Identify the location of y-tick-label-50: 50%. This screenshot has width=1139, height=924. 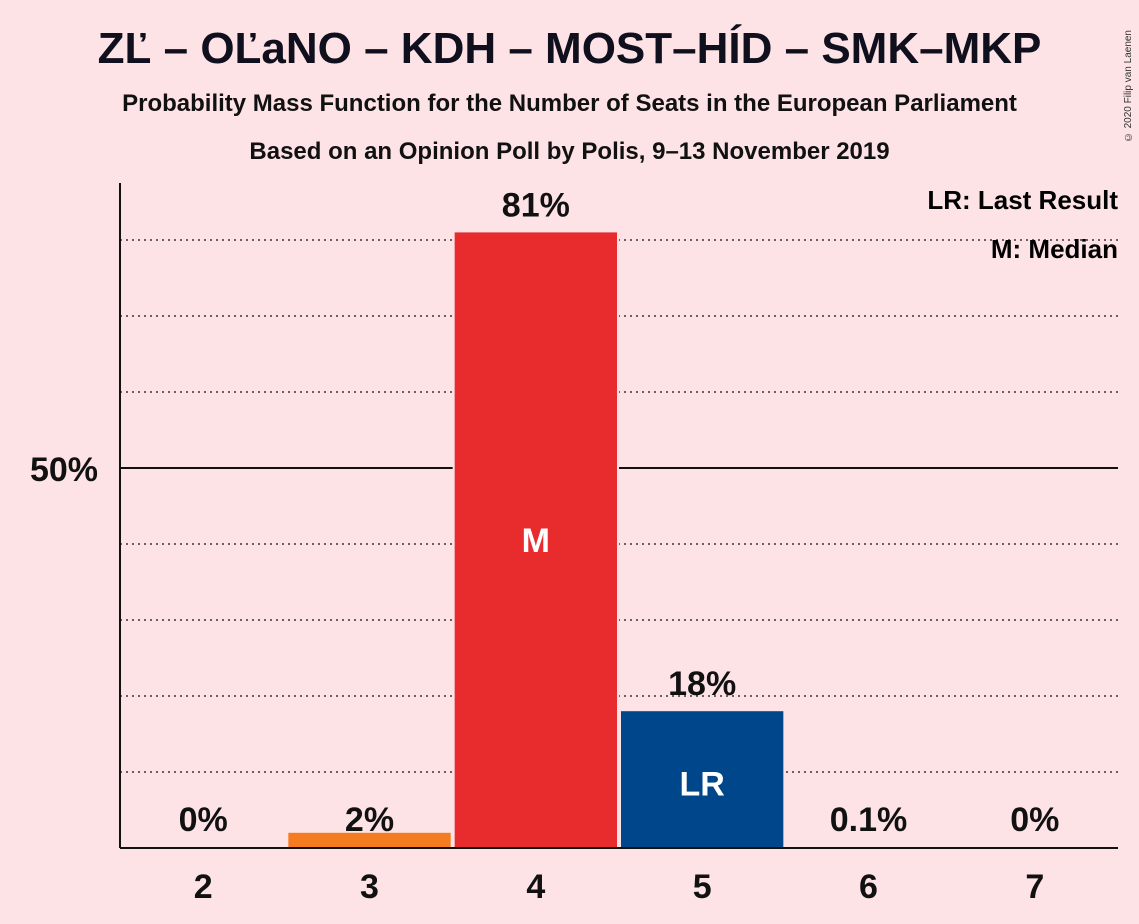
(64, 470).